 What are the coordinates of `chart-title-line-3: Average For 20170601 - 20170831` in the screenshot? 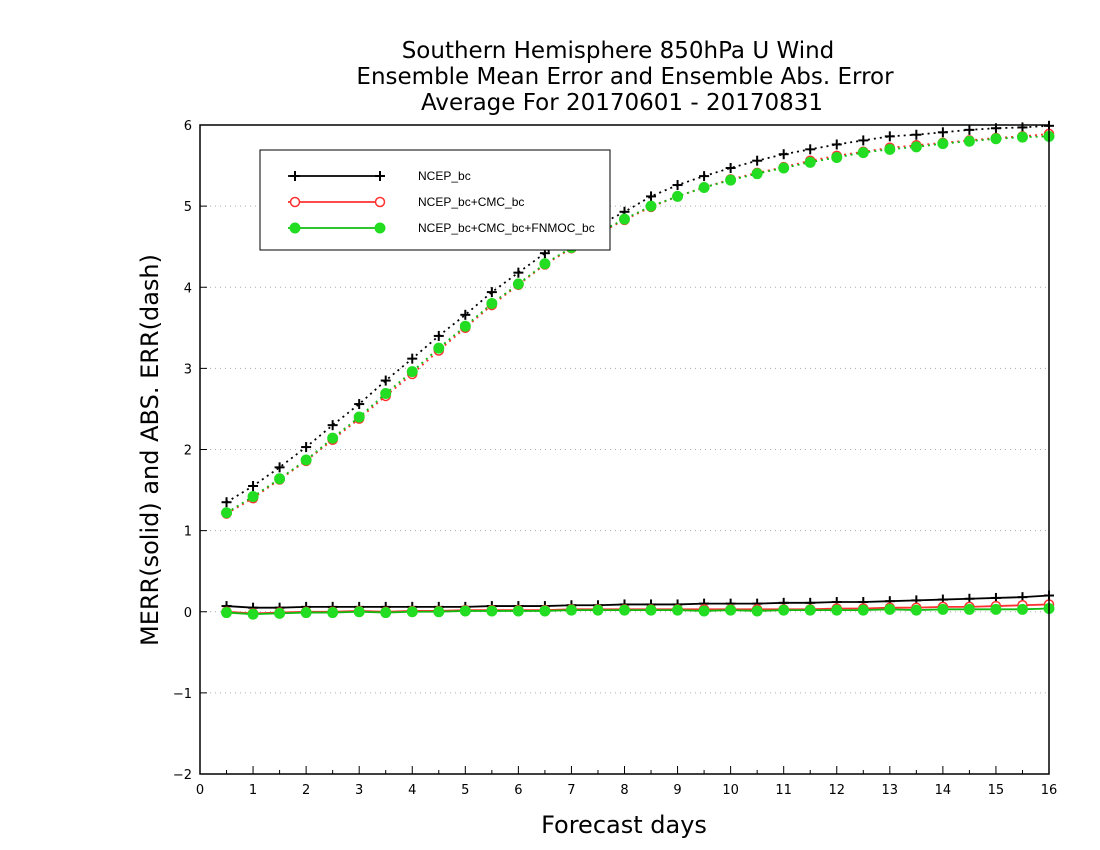 It's located at (622, 103).